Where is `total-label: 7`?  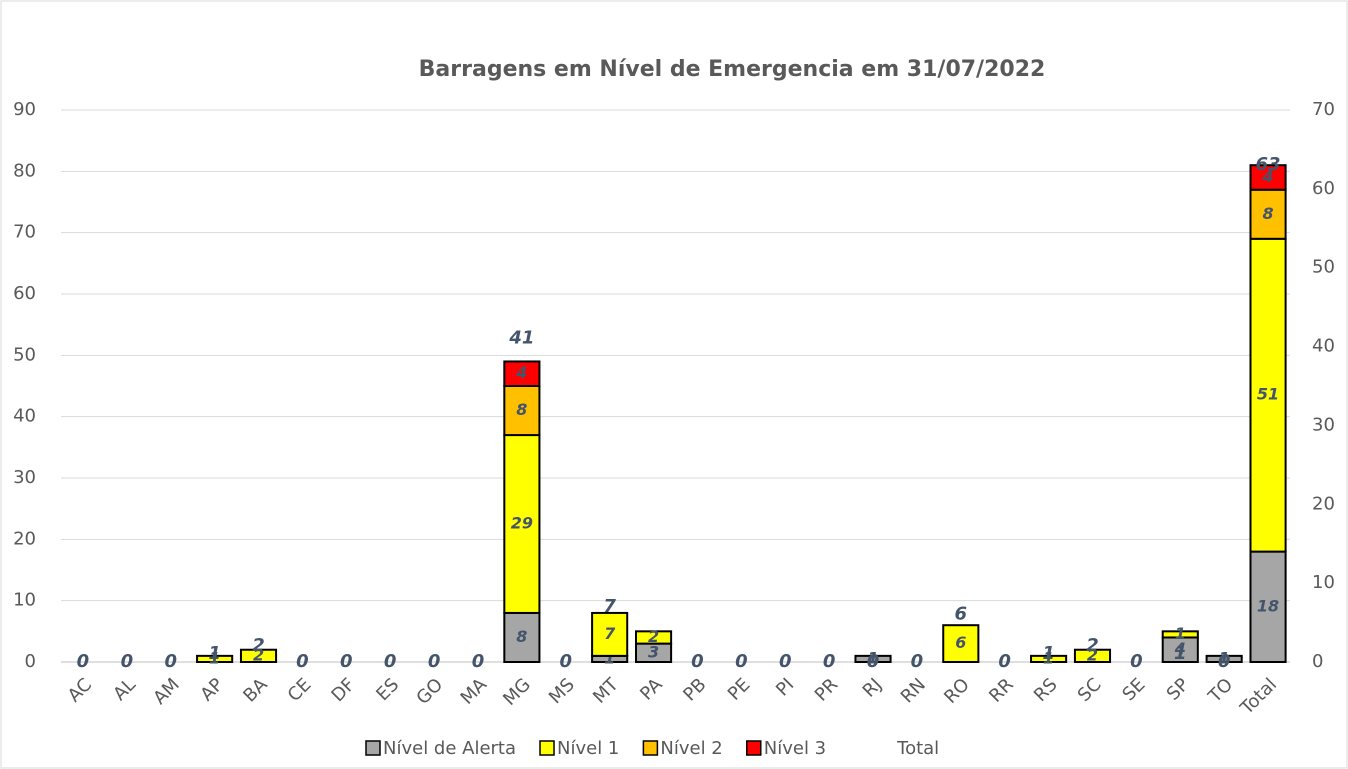 total-label: 7 is located at coordinates (609, 606).